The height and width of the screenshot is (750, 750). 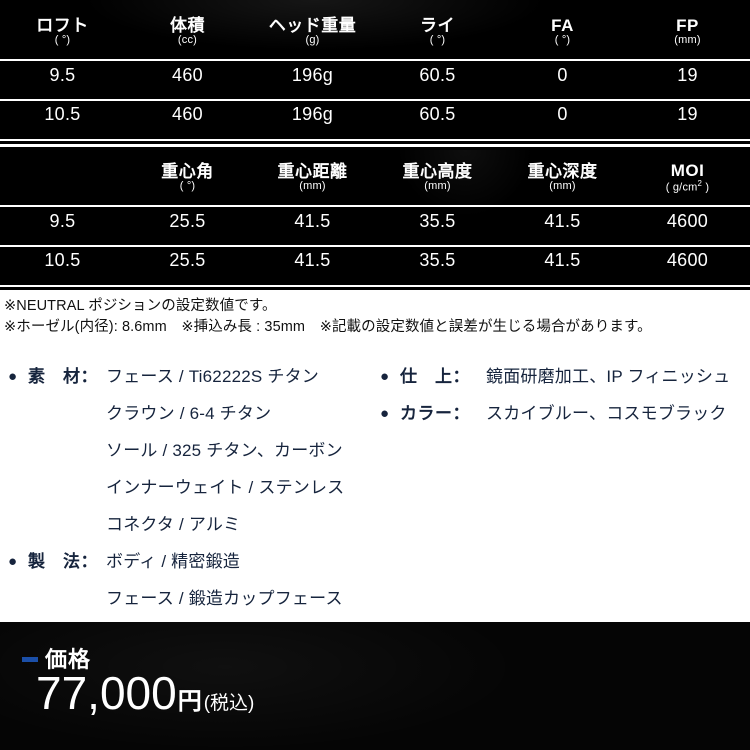 I want to click on table-row: 9.5 25.5 41.5 35.5 41.5 4600, so click(x=375, y=221).